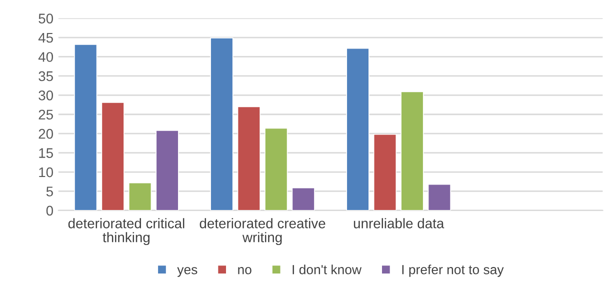  What do you see at coordinates (46, 57) in the screenshot?
I see `y-tick-label: 40` at bounding box center [46, 57].